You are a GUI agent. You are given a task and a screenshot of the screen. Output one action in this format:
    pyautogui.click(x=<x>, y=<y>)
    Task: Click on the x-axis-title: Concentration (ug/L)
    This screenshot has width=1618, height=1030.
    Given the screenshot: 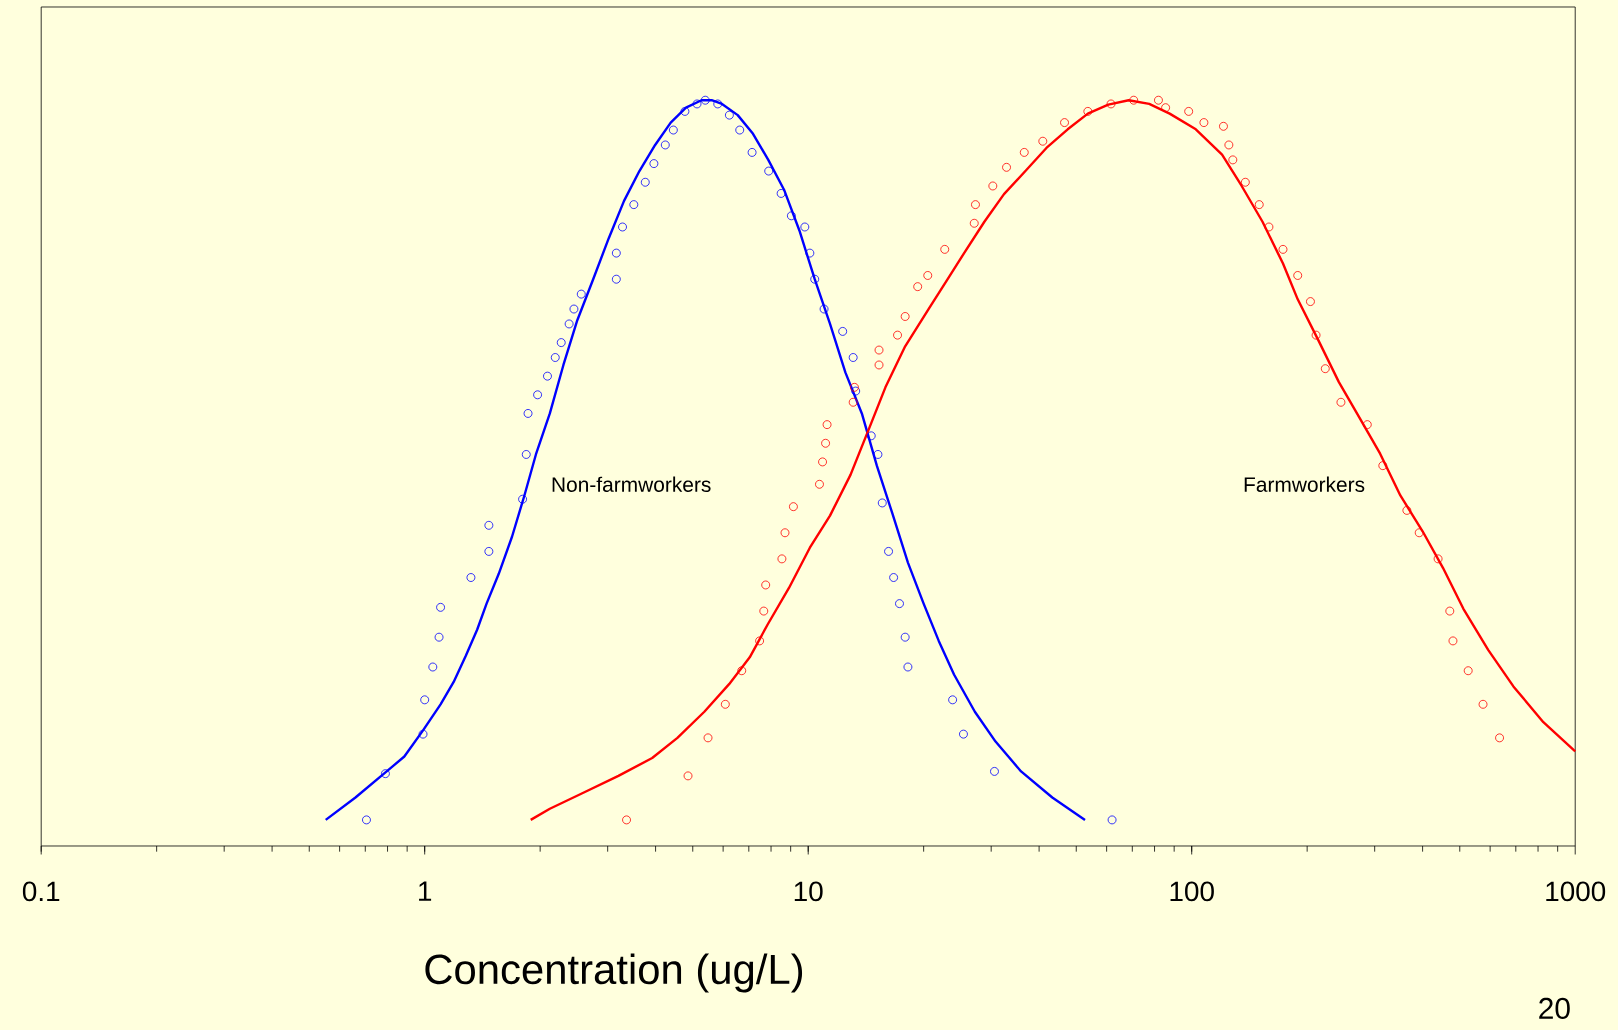 What is the action you would take?
    pyautogui.click(x=614, y=973)
    